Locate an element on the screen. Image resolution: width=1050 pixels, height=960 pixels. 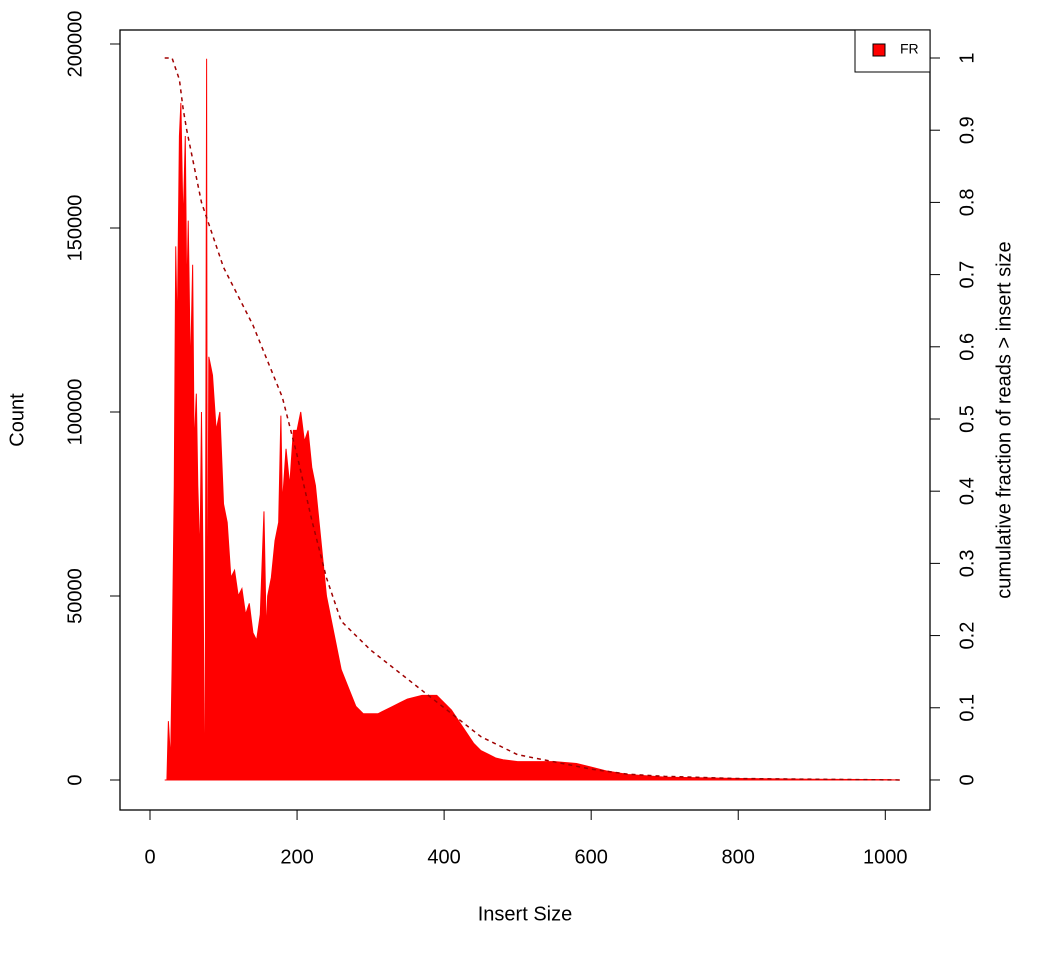
x-tick-label: 600 is located at coordinates (590, 857).